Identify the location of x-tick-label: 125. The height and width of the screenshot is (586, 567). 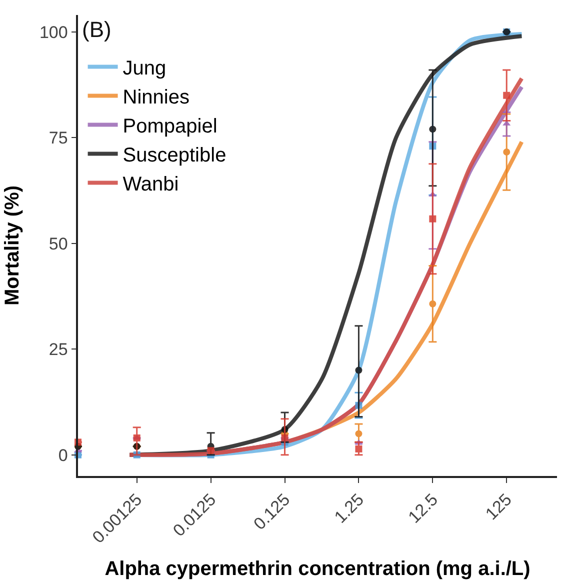
(499, 507).